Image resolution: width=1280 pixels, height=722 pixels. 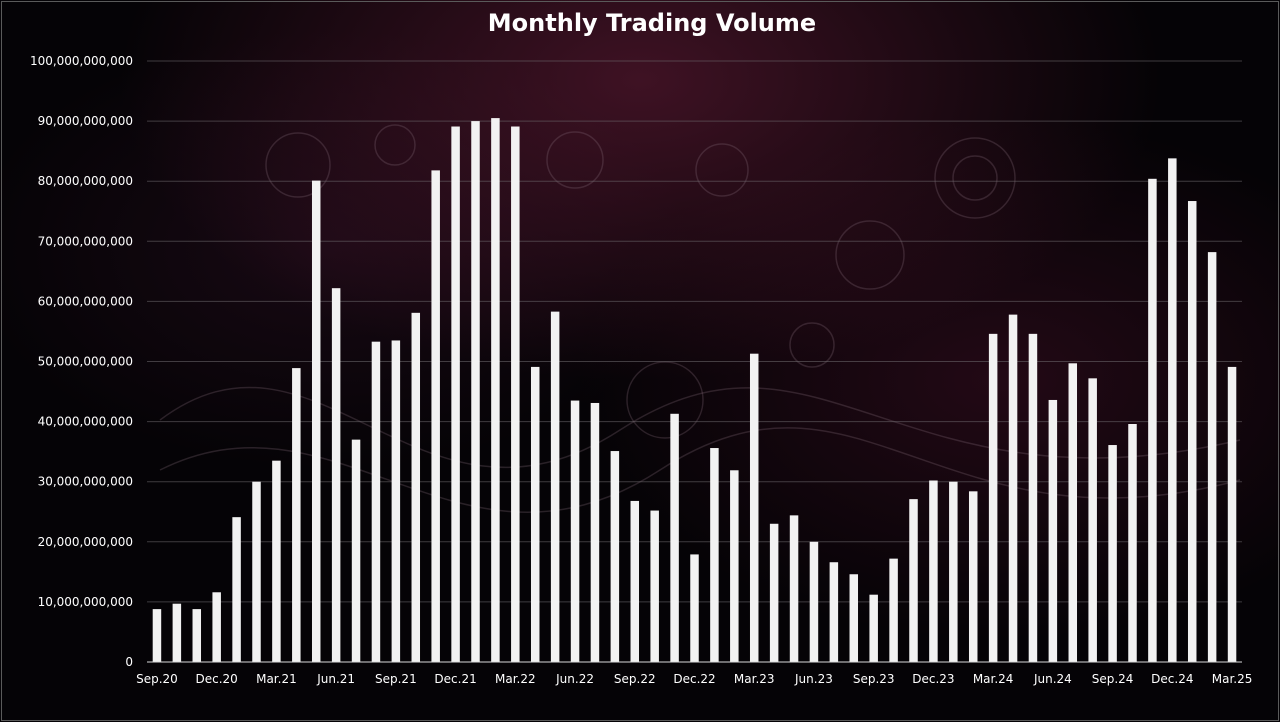 What do you see at coordinates (515, 394) in the screenshot?
I see `bar-Mar.22` at bounding box center [515, 394].